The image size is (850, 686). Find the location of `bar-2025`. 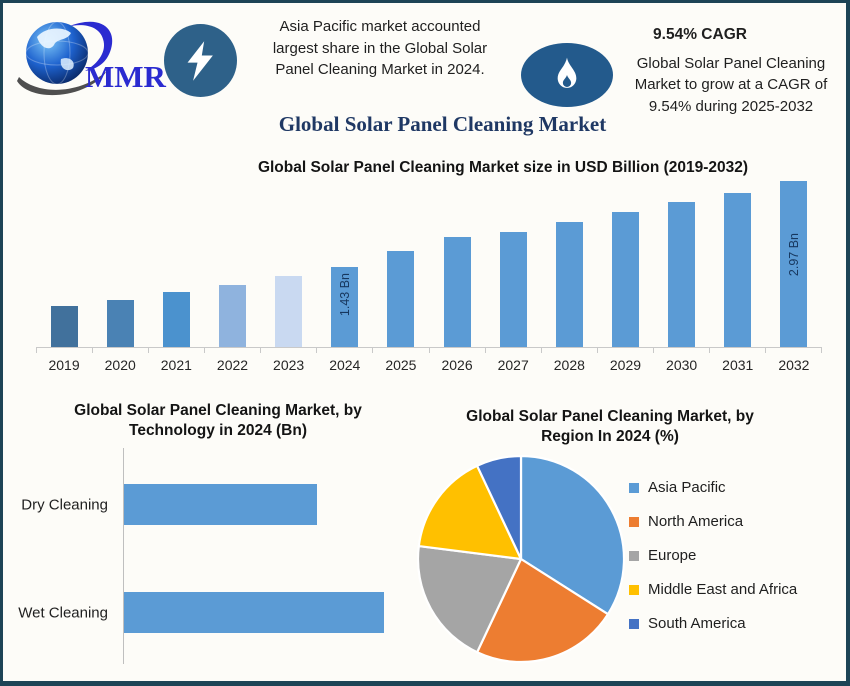

bar-2025 is located at coordinates (401, 299).